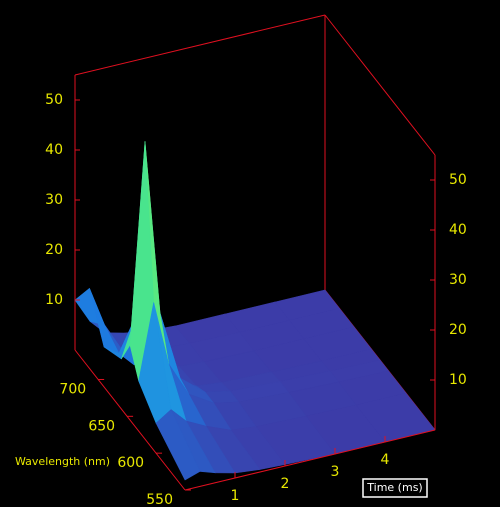 The width and height of the screenshot is (500, 507). I want to click on y-tick-label: 650, so click(101, 426).